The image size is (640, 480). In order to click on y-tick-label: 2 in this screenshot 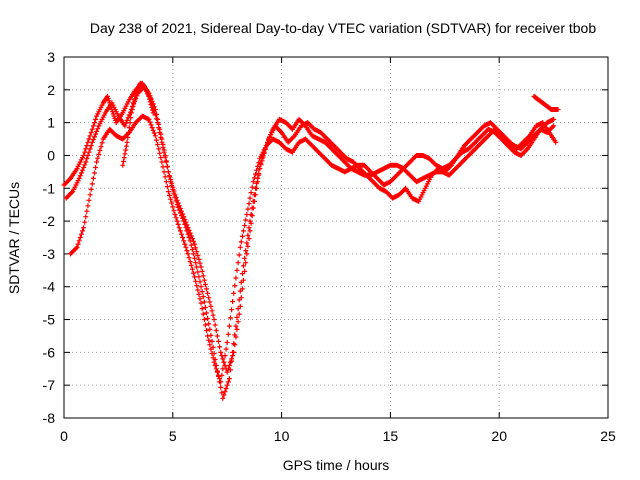, I will do `click(51, 90)`.